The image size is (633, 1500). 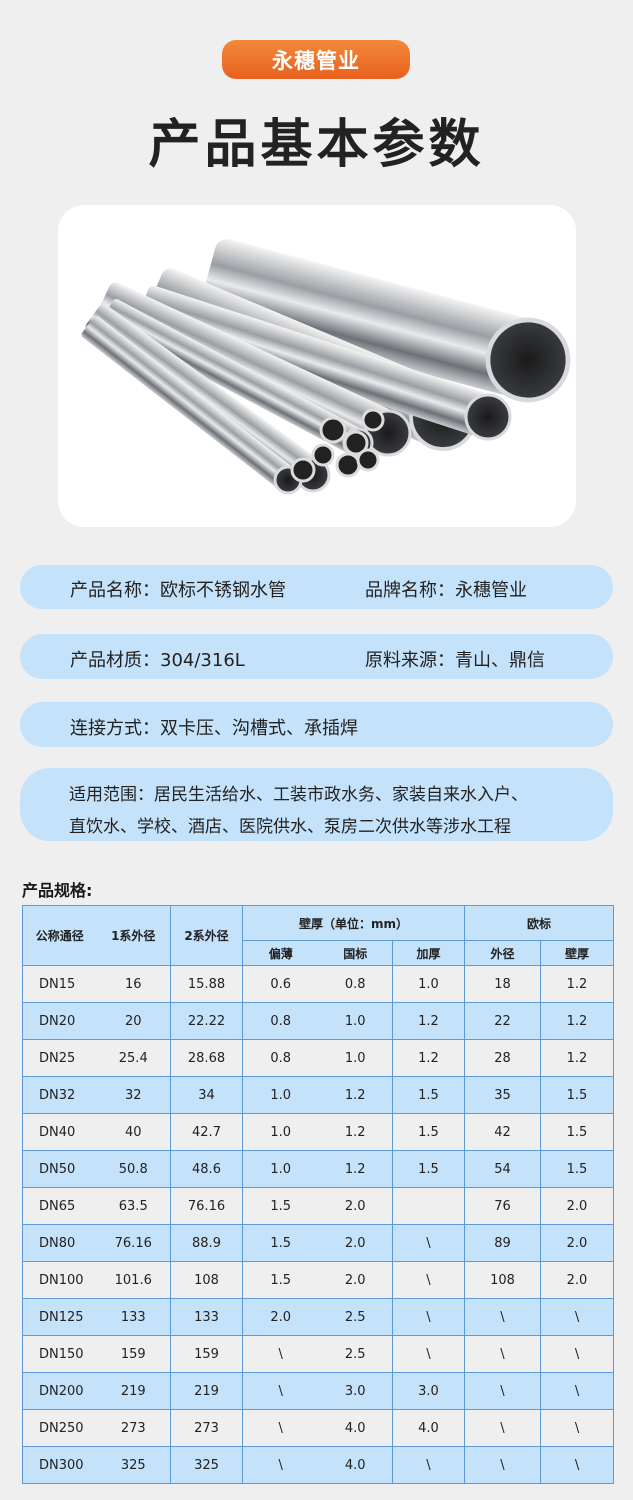 What do you see at coordinates (206, 1465) in the screenshot?
I see `cell-od2: 325` at bounding box center [206, 1465].